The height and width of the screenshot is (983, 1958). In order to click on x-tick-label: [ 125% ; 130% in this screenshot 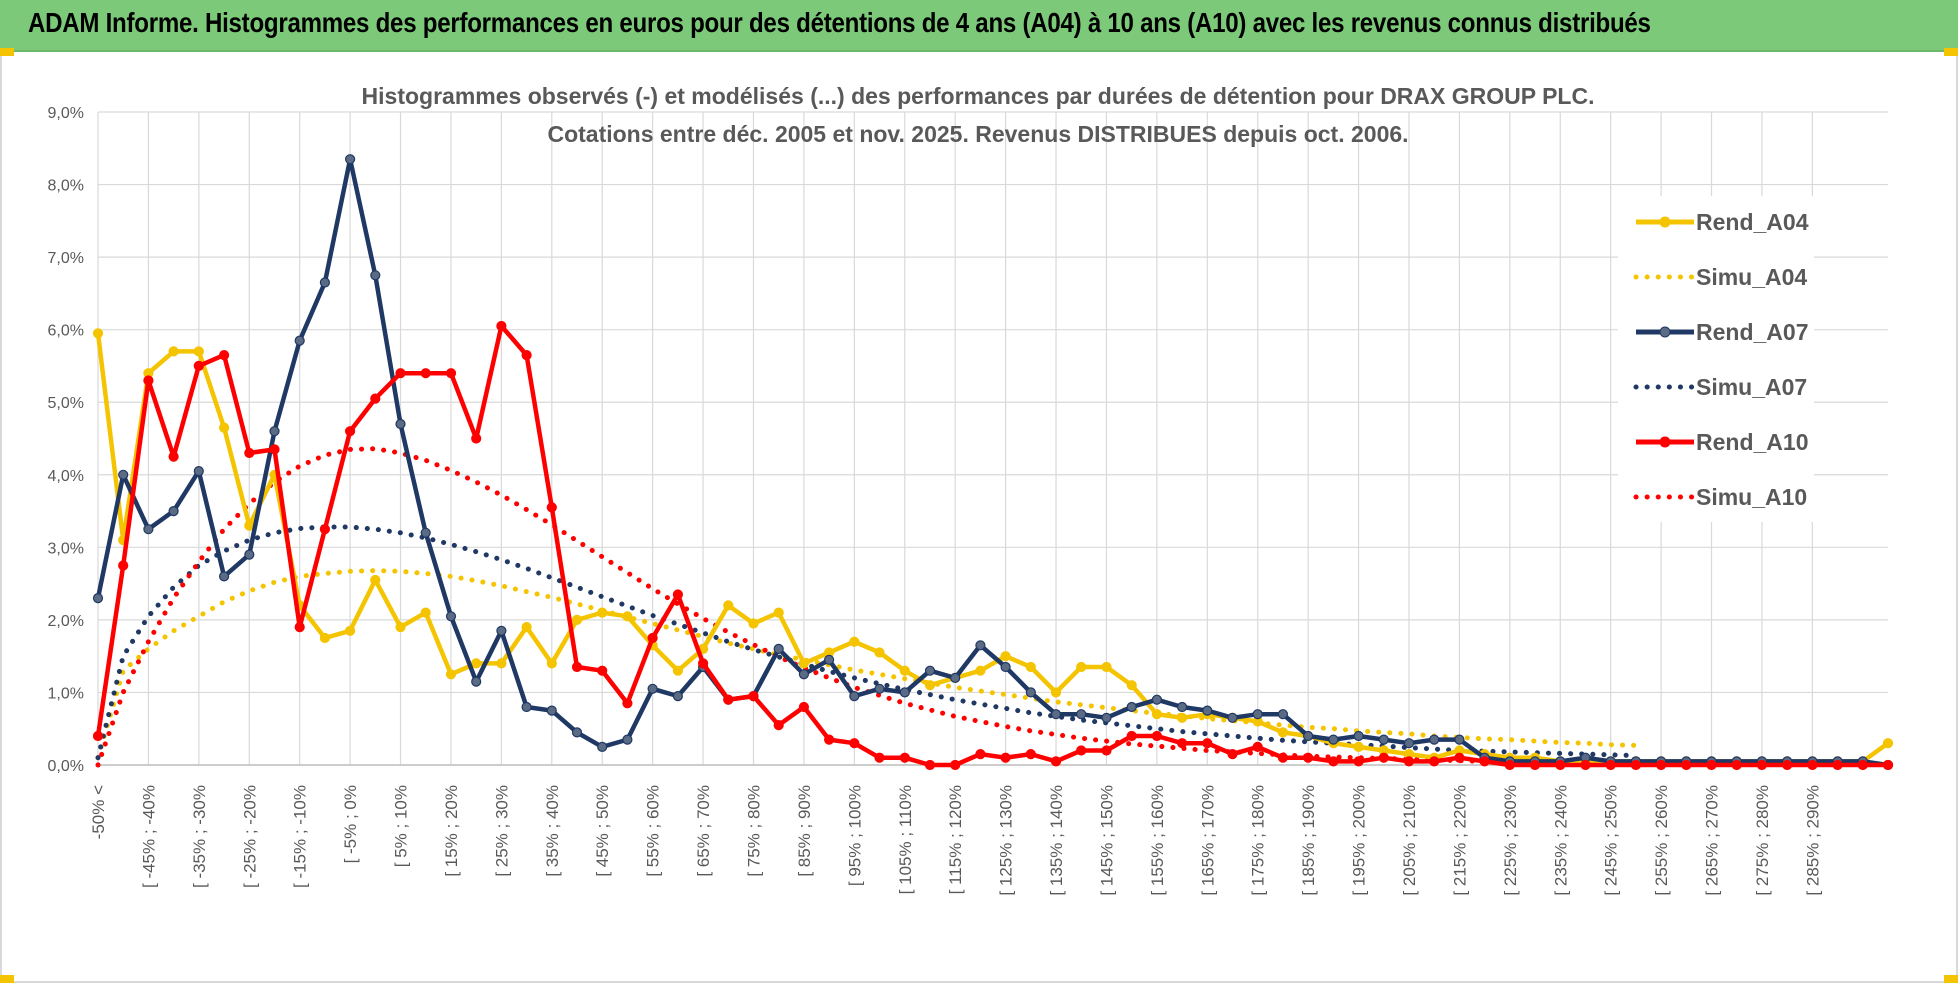, I will do `click(1006, 840)`.